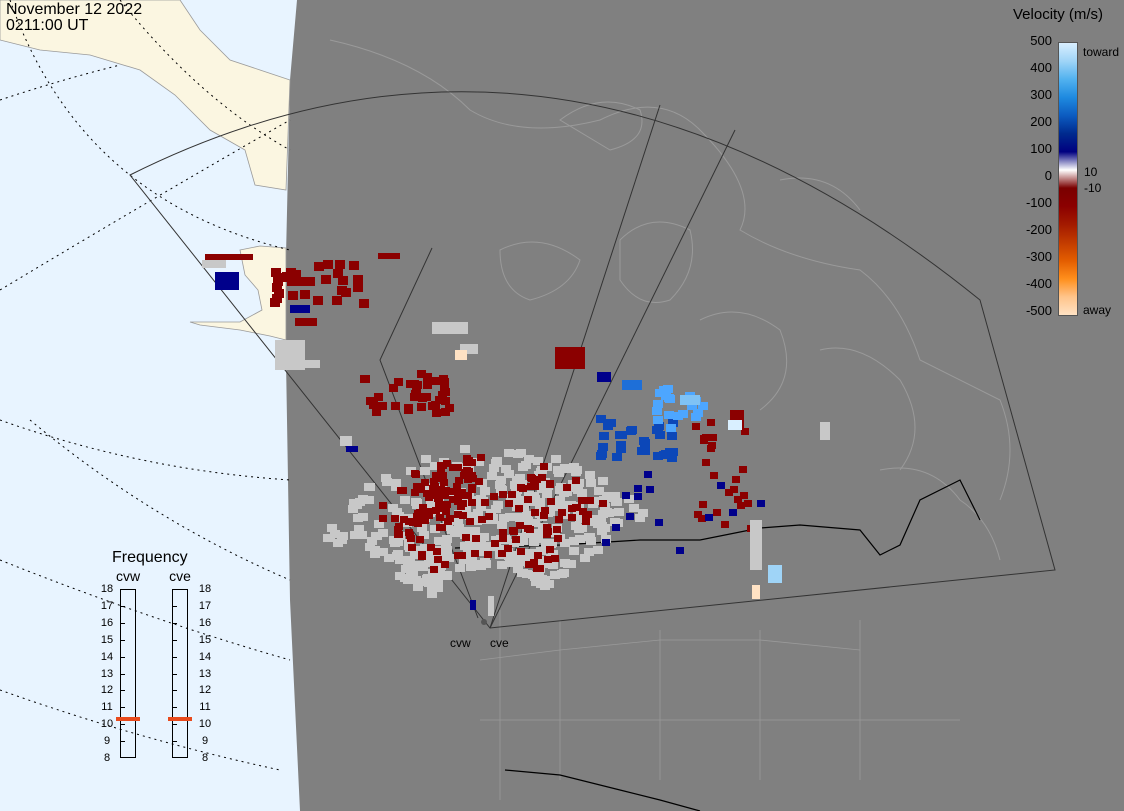 This screenshot has width=1124, height=811. What do you see at coordinates (47, 25) in the screenshot?
I see `time-label: 0211:00 UT` at bounding box center [47, 25].